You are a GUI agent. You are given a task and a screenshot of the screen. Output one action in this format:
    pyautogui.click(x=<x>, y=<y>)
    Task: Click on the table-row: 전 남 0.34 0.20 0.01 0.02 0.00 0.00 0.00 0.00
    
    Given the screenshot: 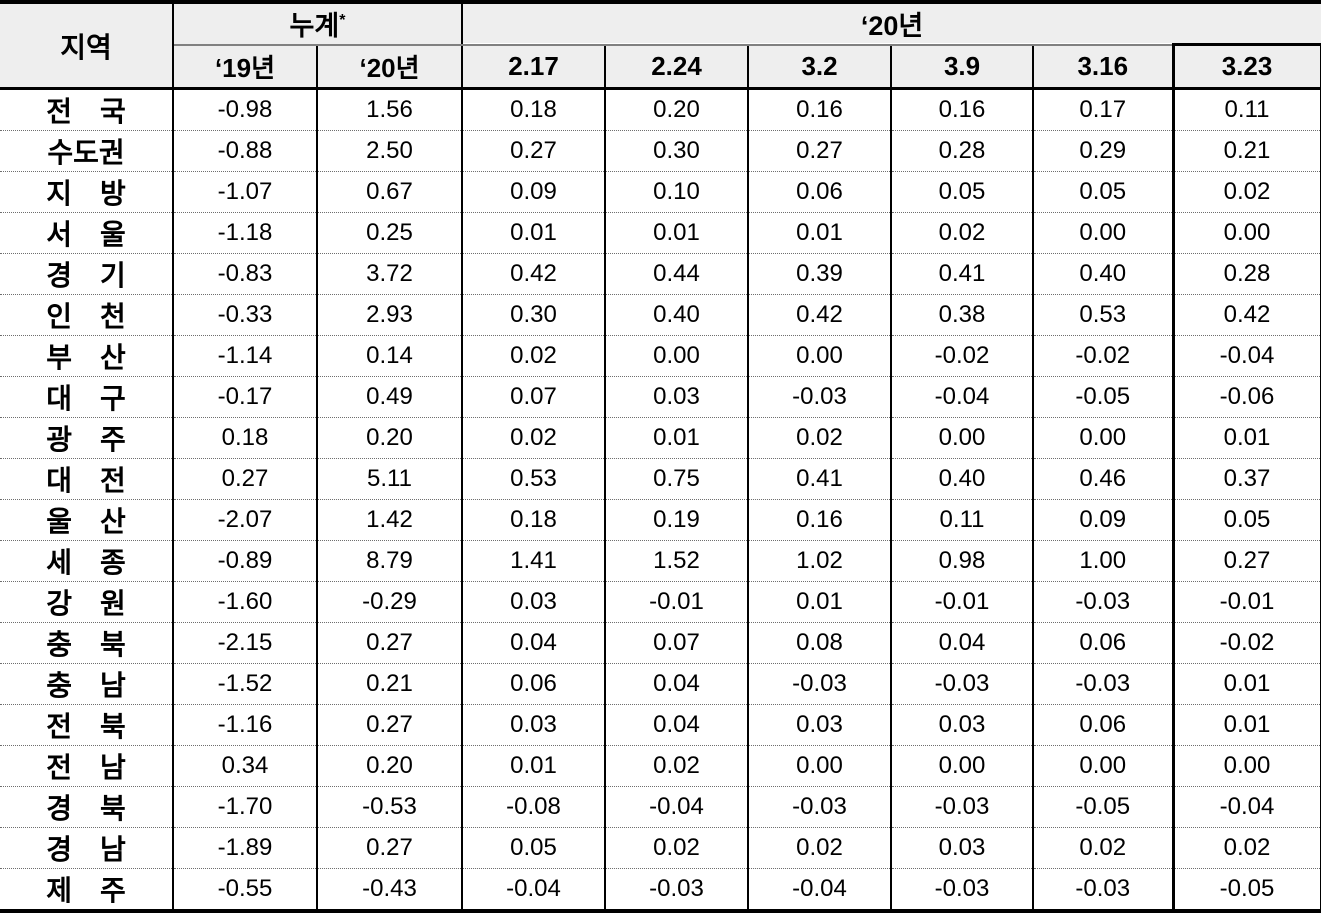 What is the action you would take?
    pyautogui.click(x=660, y=766)
    